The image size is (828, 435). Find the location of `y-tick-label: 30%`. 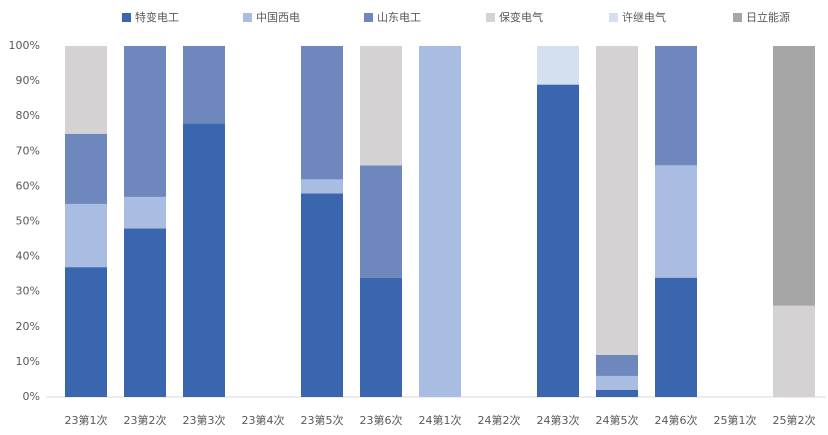

y-tick-label: 30% is located at coordinates (28, 291).